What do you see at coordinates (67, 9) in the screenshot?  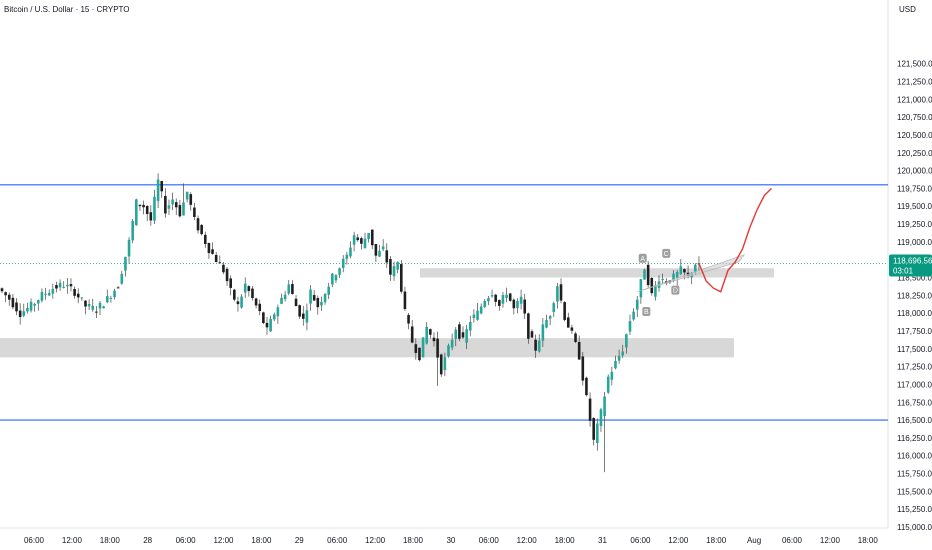 I see `chart-title: Bitcoin / U.S. Dollar · 15 · CRYPTO` at bounding box center [67, 9].